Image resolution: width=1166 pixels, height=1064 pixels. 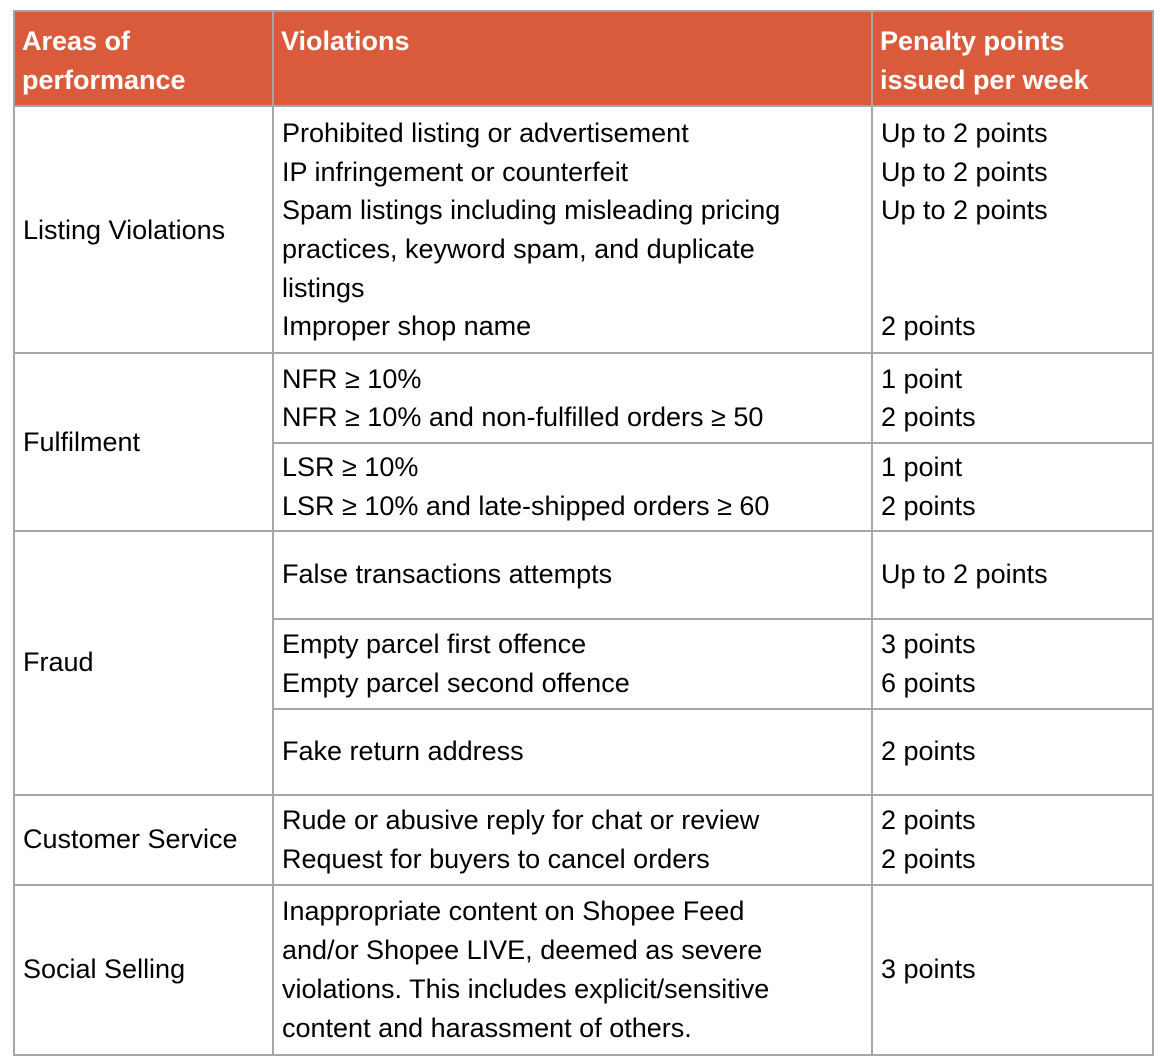 What do you see at coordinates (572, 58) in the screenshot?
I see `header-cell-violations: Violations` at bounding box center [572, 58].